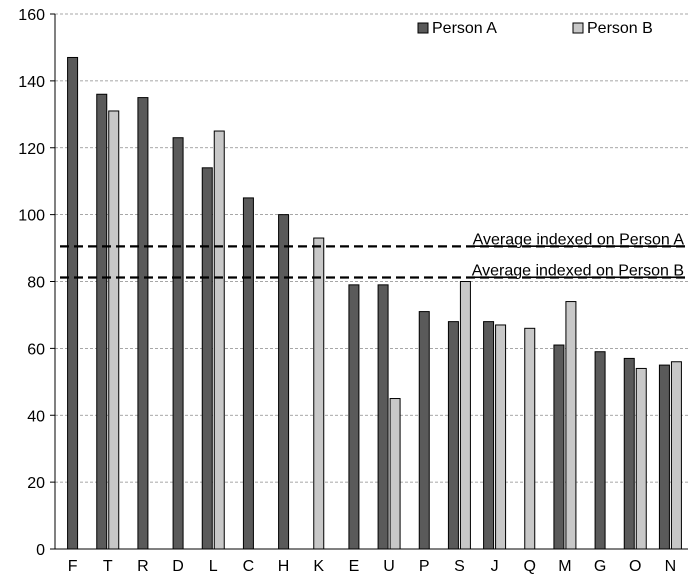  What do you see at coordinates (31, 216) in the screenshot?
I see `y-tick-label: 100` at bounding box center [31, 216].